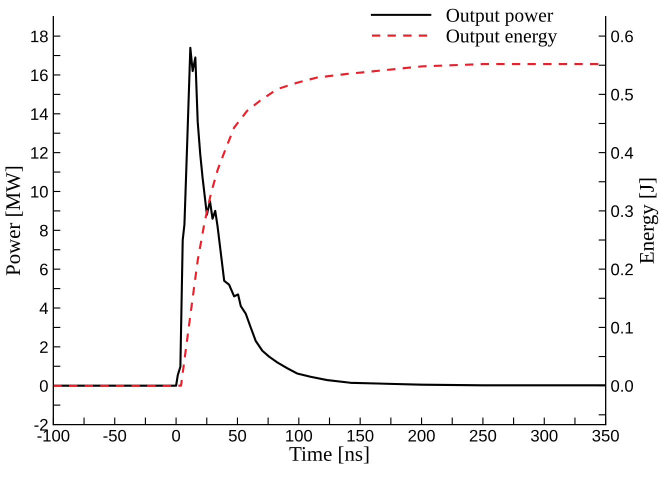 This screenshot has width=667, height=477. What do you see at coordinates (605, 436) in the screenshot?
I see `x-tick-label: 350` at bounding box center [605, 436].